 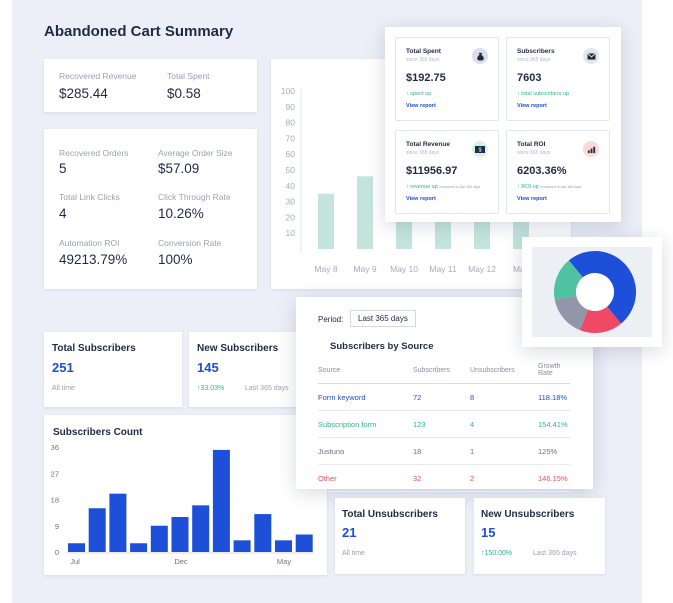 I want to click on link-clicks-label: Total Link Clicks, so click(x=89, y=197).